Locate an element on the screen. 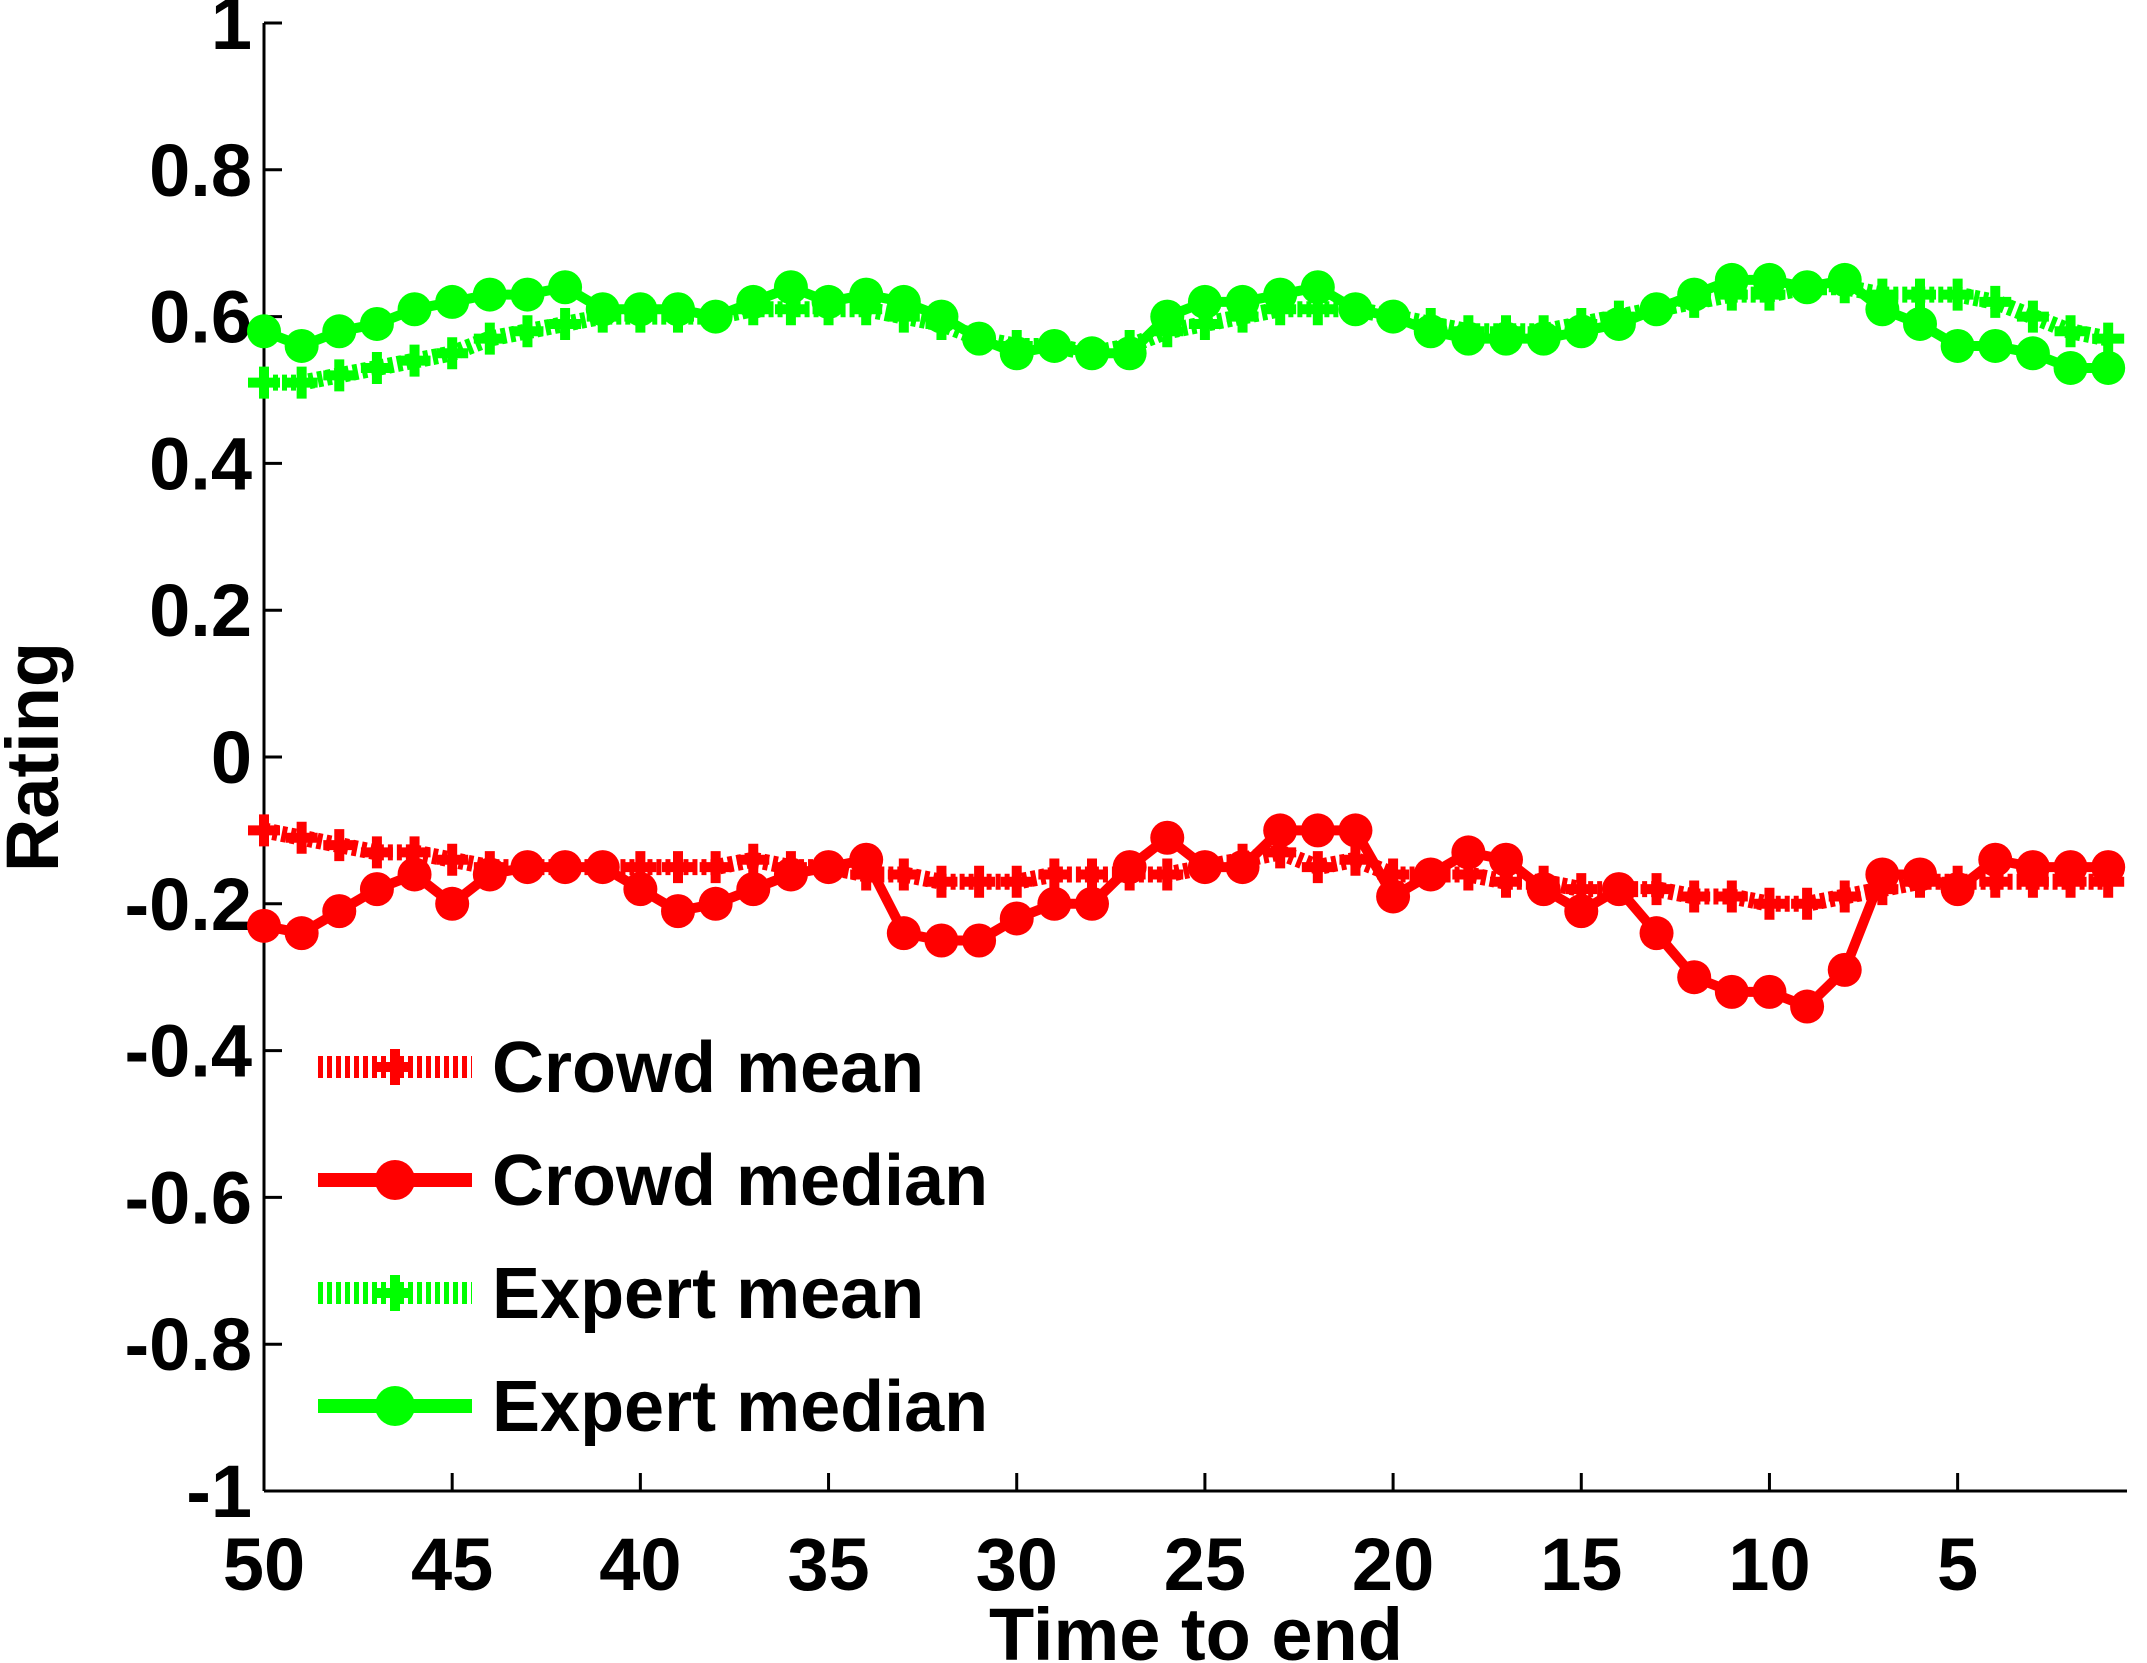 The width and height of the screenshot is (2147, 1663). x-axis-title: Time to end is located at coordinates (1196, 1628).